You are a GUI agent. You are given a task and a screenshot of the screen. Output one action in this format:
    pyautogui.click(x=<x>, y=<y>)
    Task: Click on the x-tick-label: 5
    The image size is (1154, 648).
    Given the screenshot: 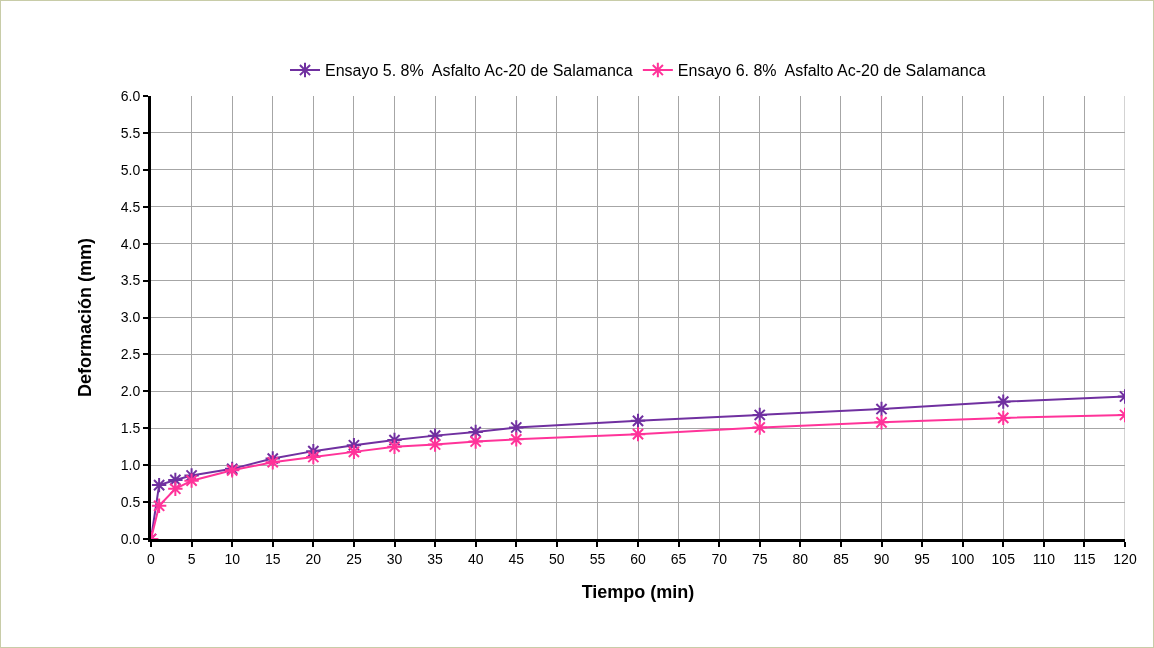 What is the action you would take?
    pyautogui.click(x=191, y=558)
    